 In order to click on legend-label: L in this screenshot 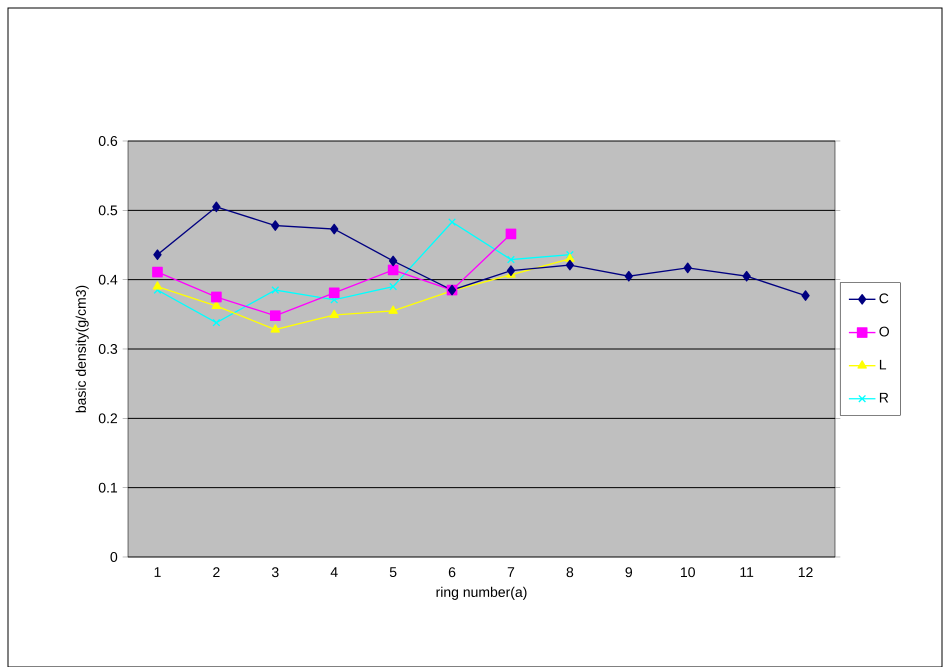, I will do `click(883, 365)`.